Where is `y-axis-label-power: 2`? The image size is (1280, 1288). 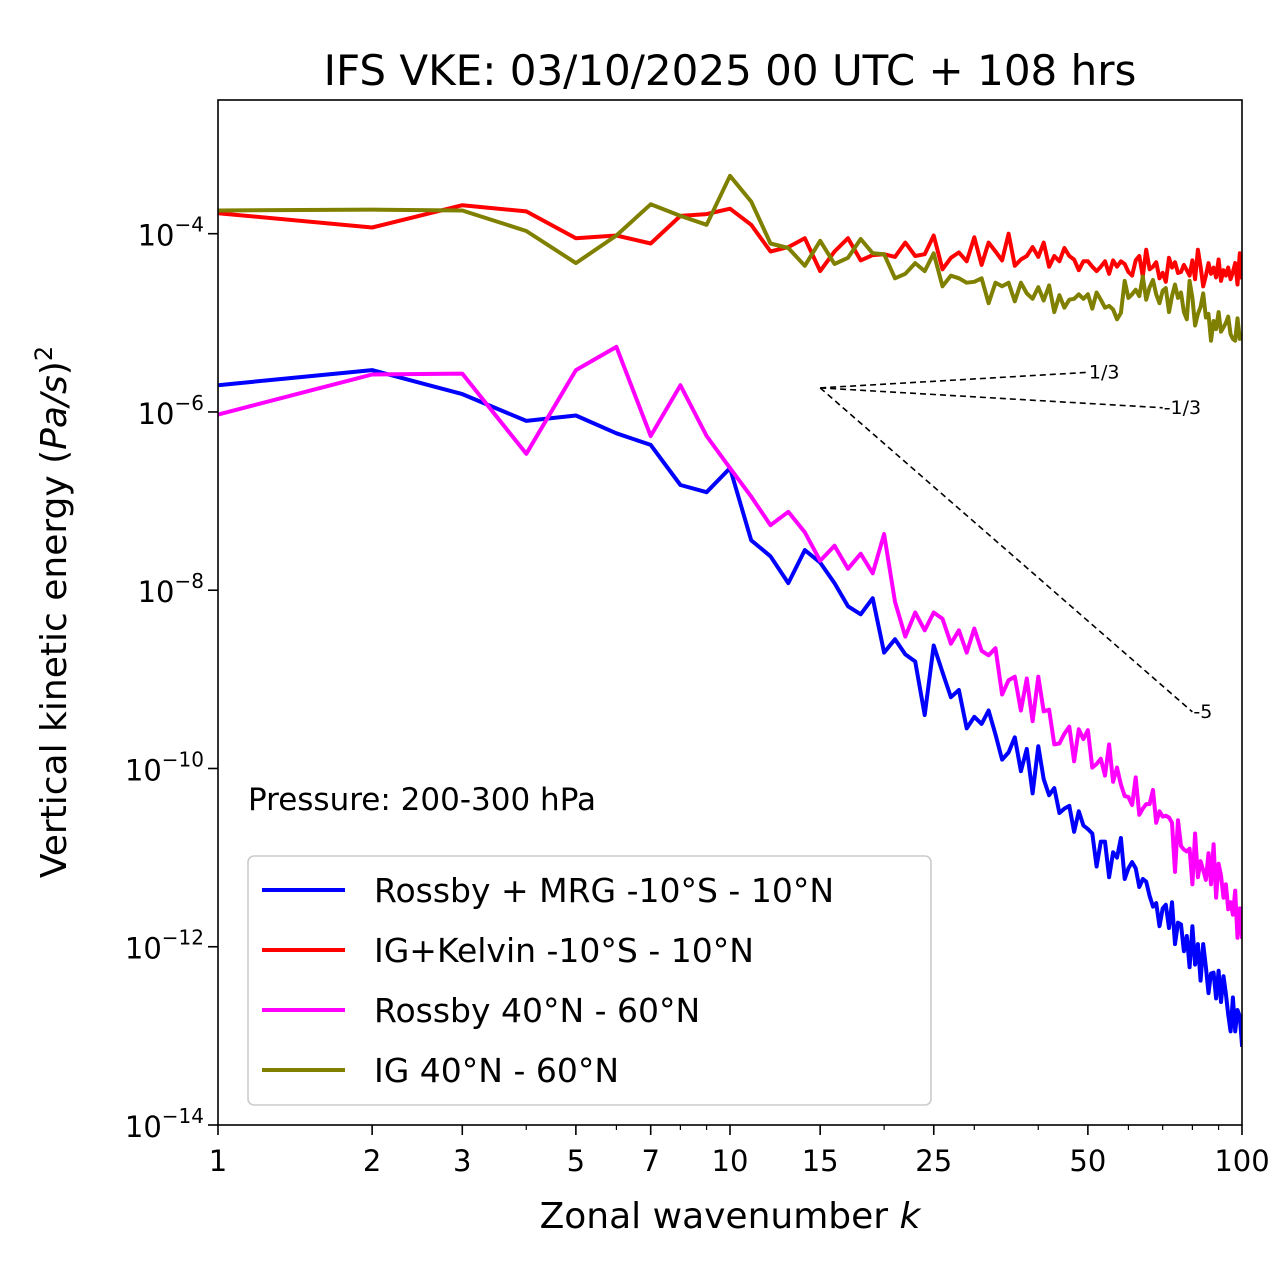
y-axis-label-power: 2 is located at coordinates (44, 353).